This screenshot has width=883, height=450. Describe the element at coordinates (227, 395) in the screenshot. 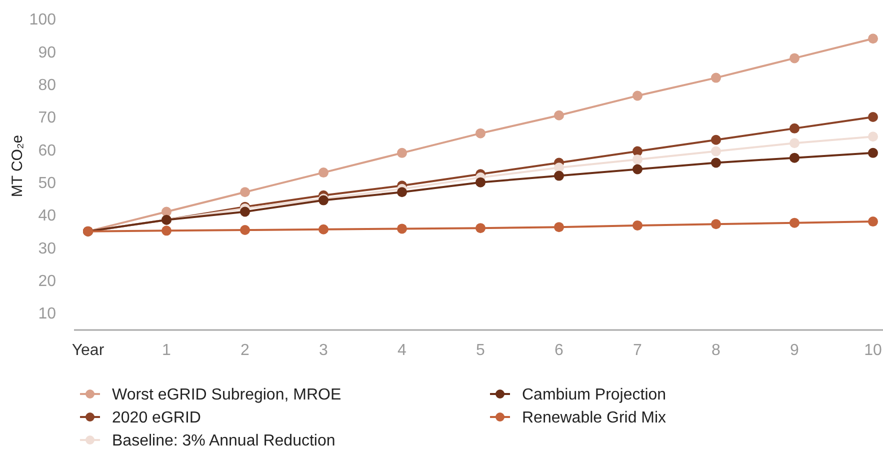

I see `legend-label: Worst eGRID Subregion, MROE` at that location.